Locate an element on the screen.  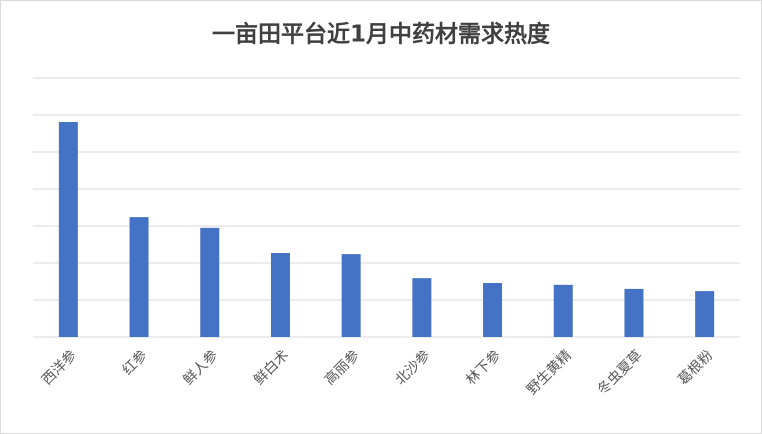
chart-title: 一亩田平台近1月中药材需求热度 is located at coordinates (381, 34).